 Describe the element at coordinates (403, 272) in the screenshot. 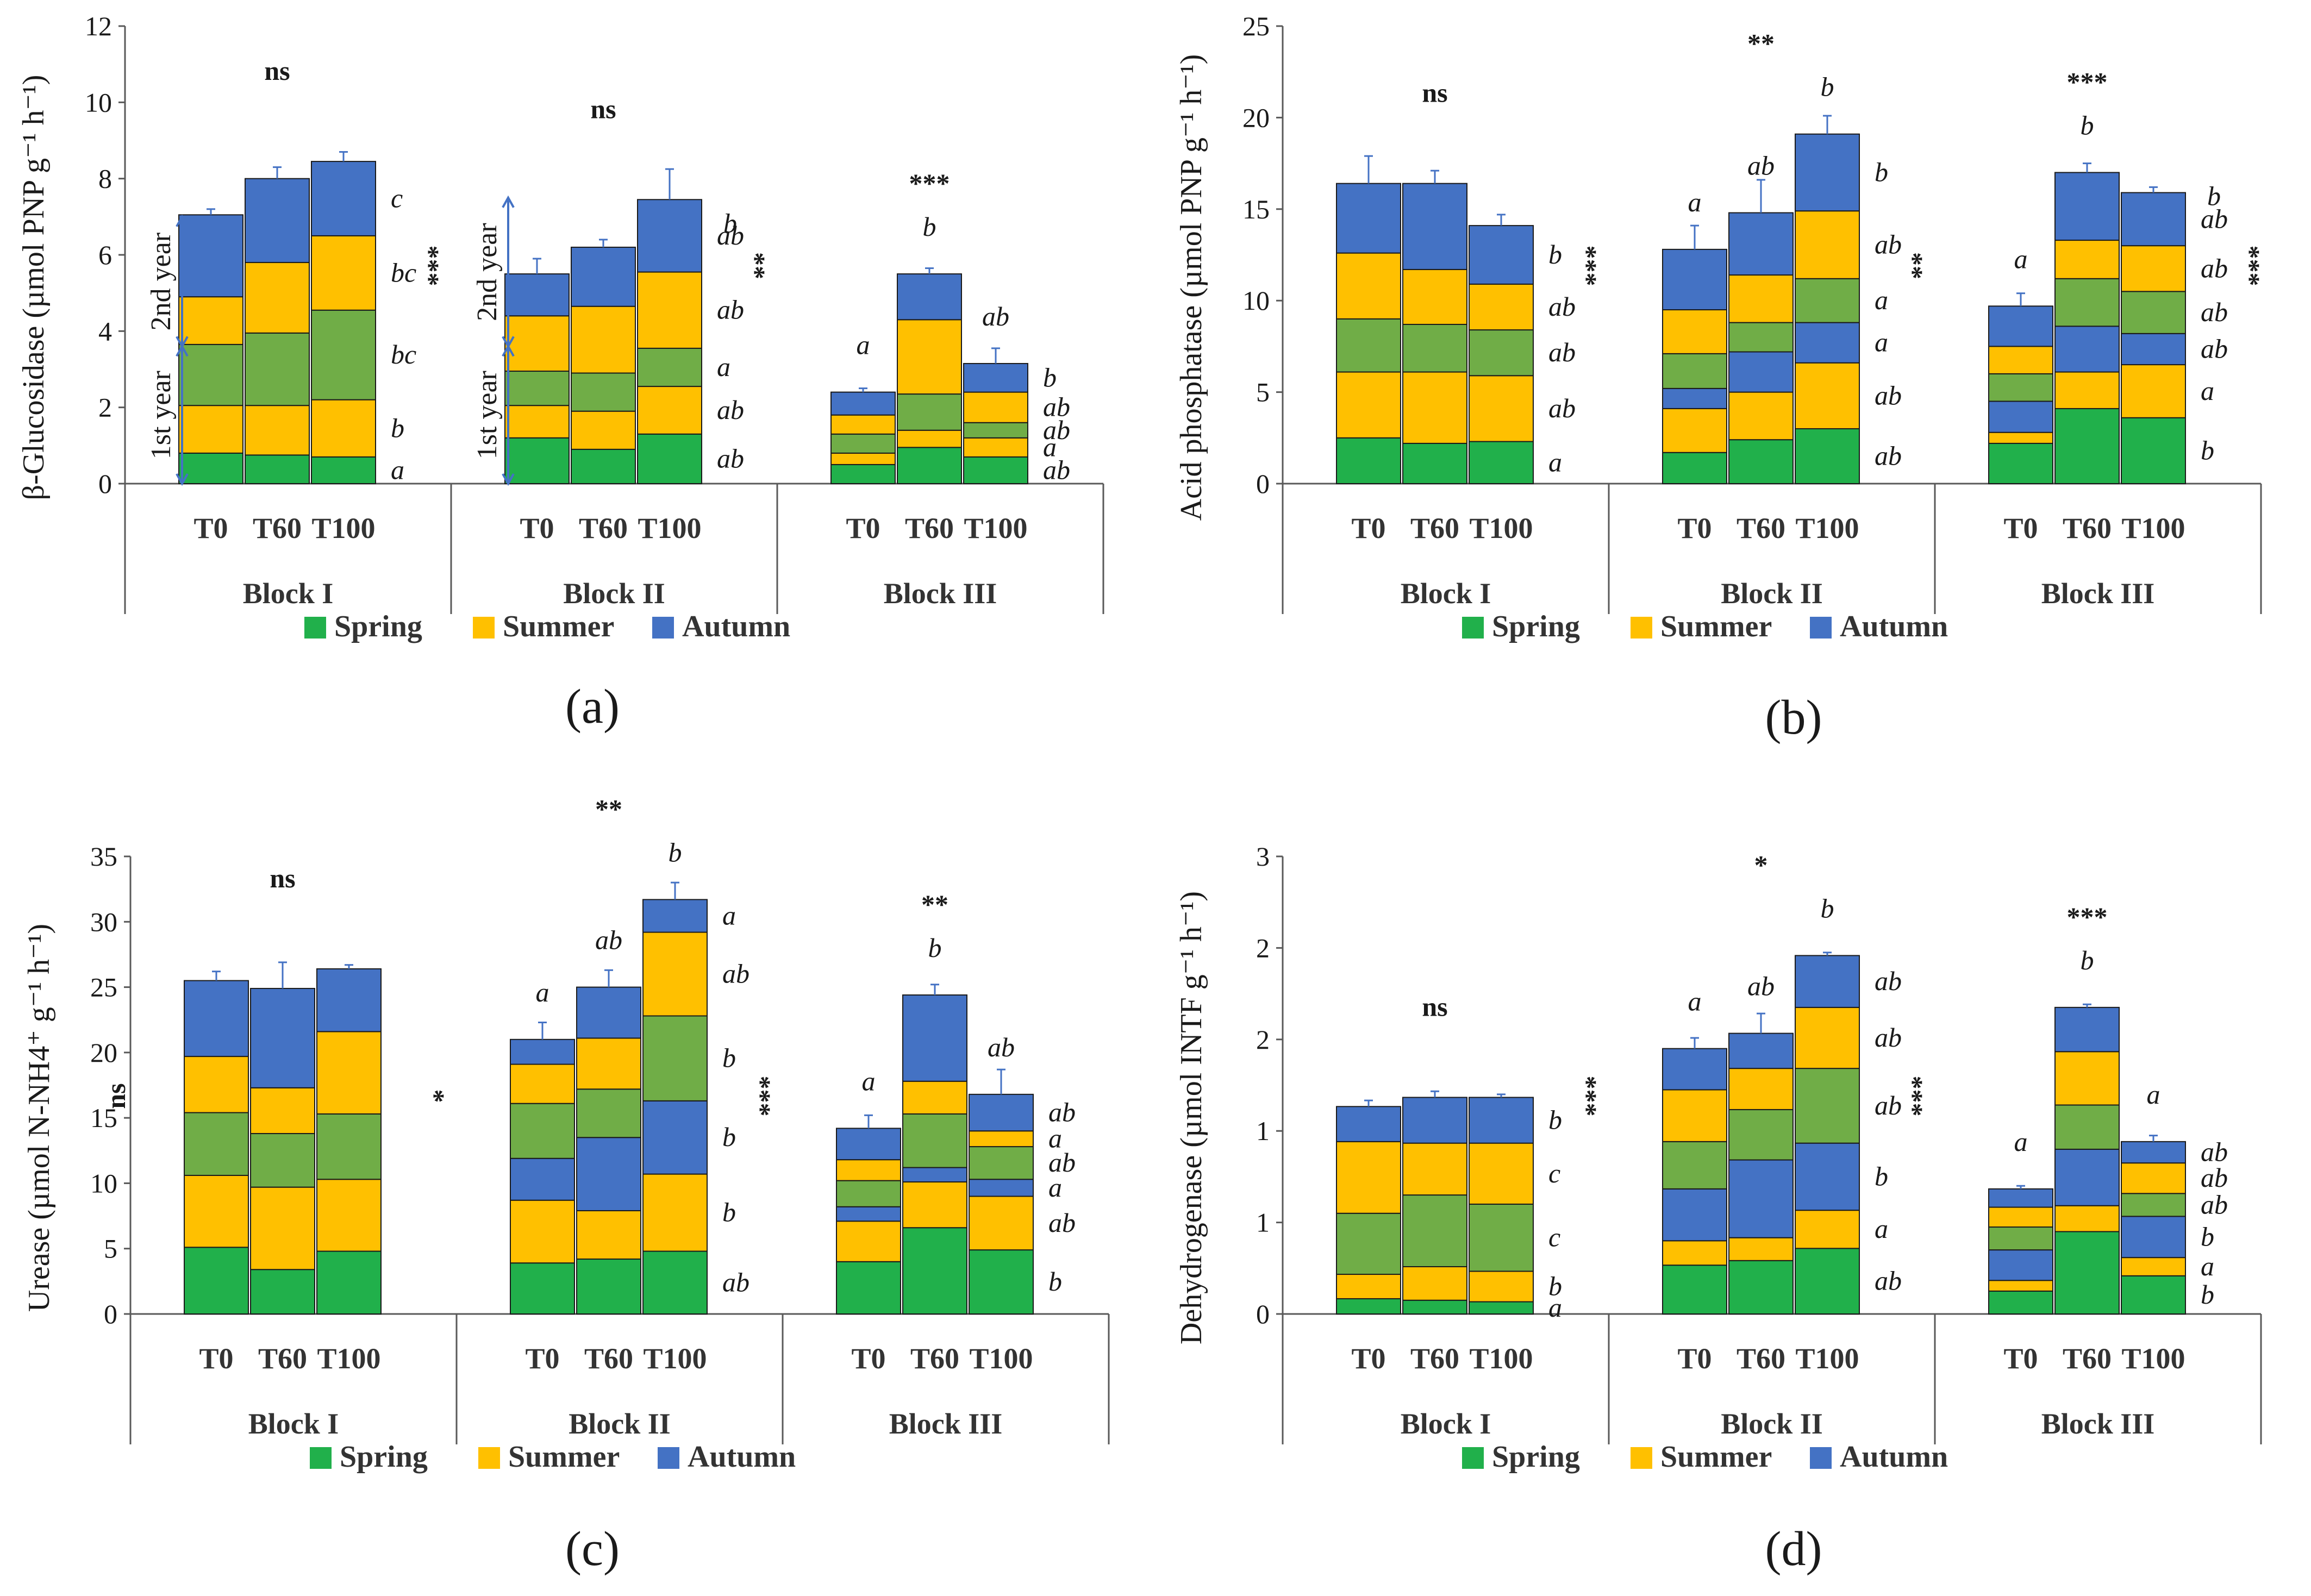

I see `side-letter: bc` at that location.